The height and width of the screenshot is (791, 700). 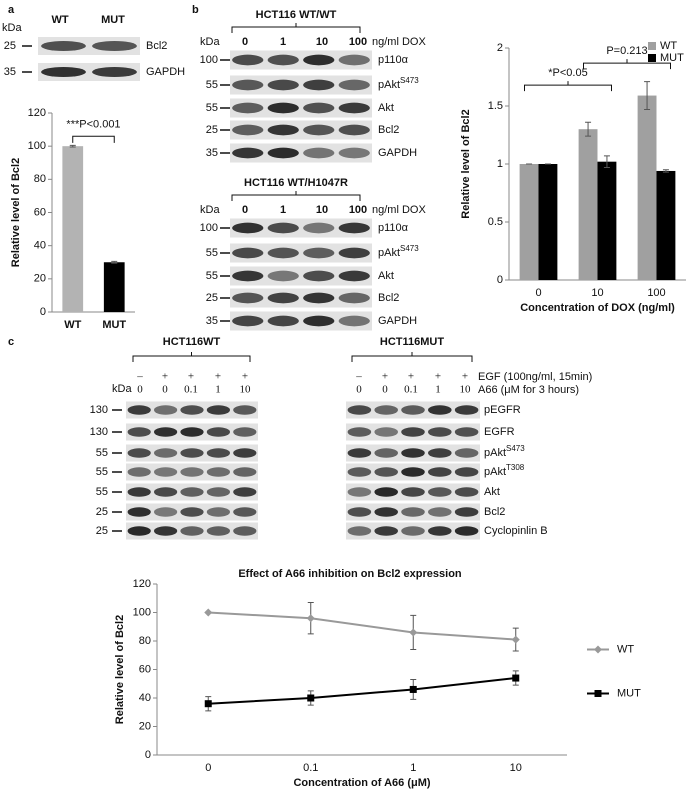 What do you see at coordinates (412, 342) in the screenshot?
I see `group-title: HCT116MUT` at bounding box center [412, 342].